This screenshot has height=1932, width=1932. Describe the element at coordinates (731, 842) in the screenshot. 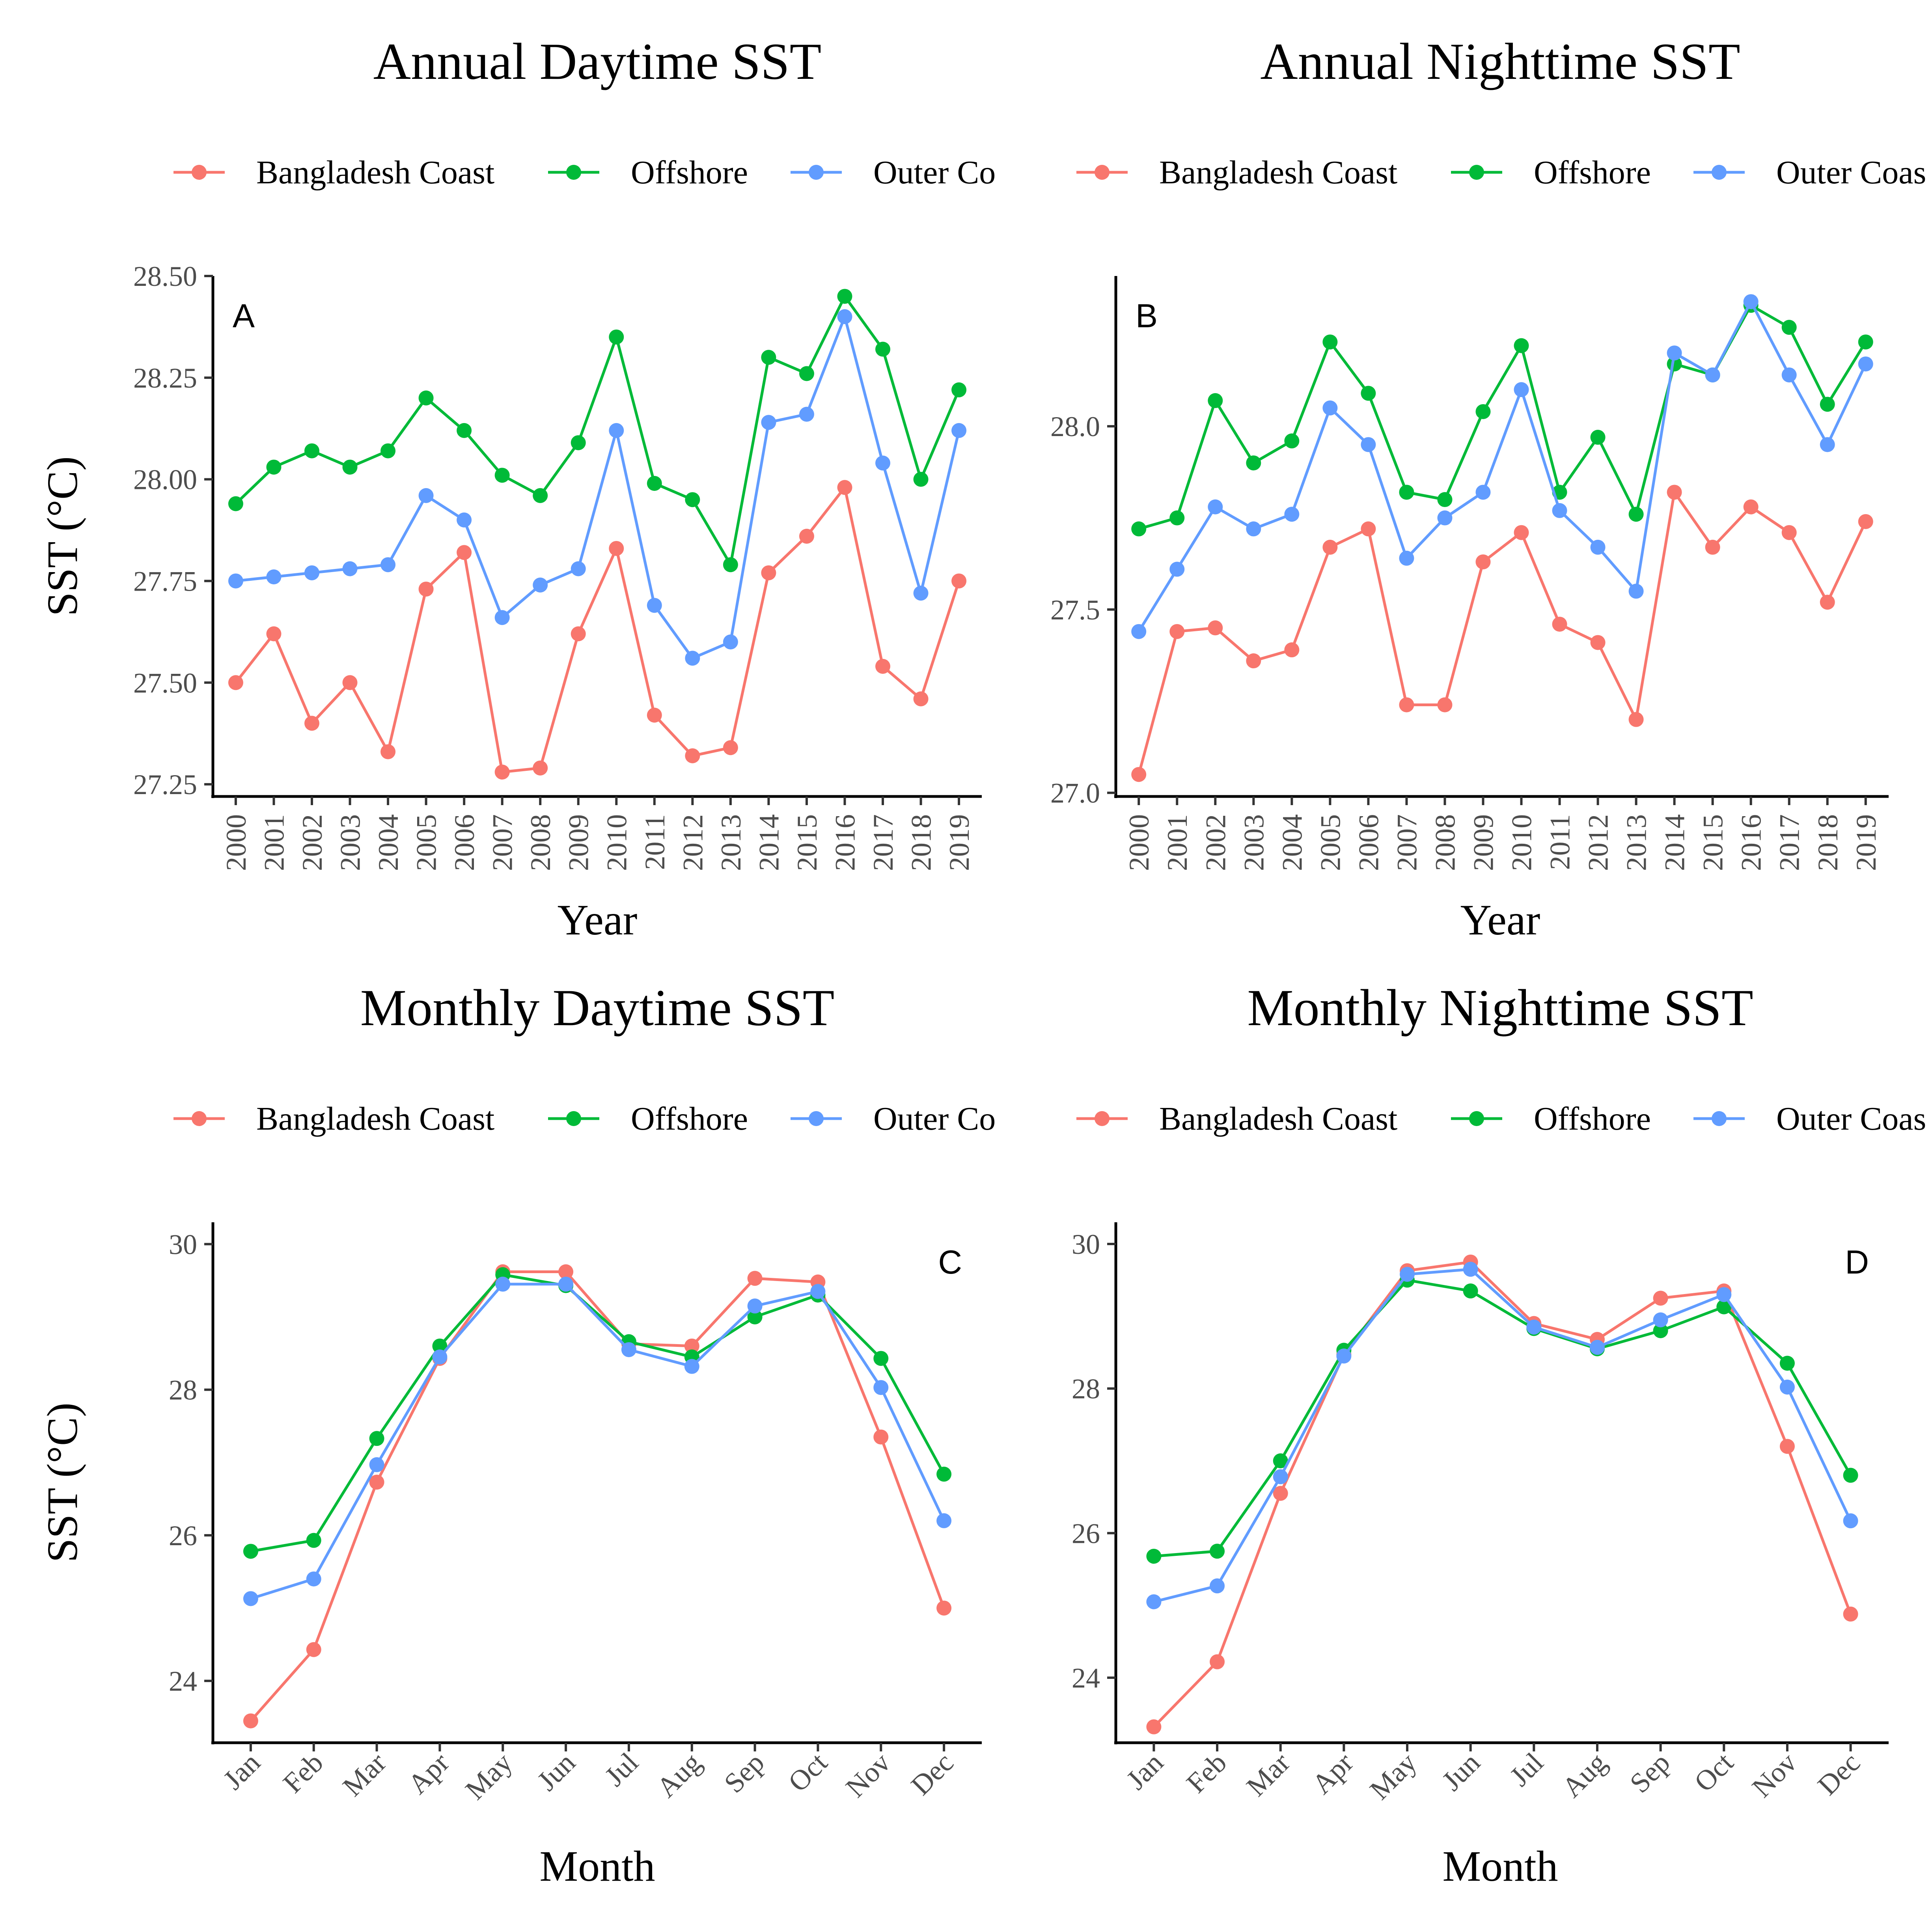

I see `x-tick-label: 2013` at that location.